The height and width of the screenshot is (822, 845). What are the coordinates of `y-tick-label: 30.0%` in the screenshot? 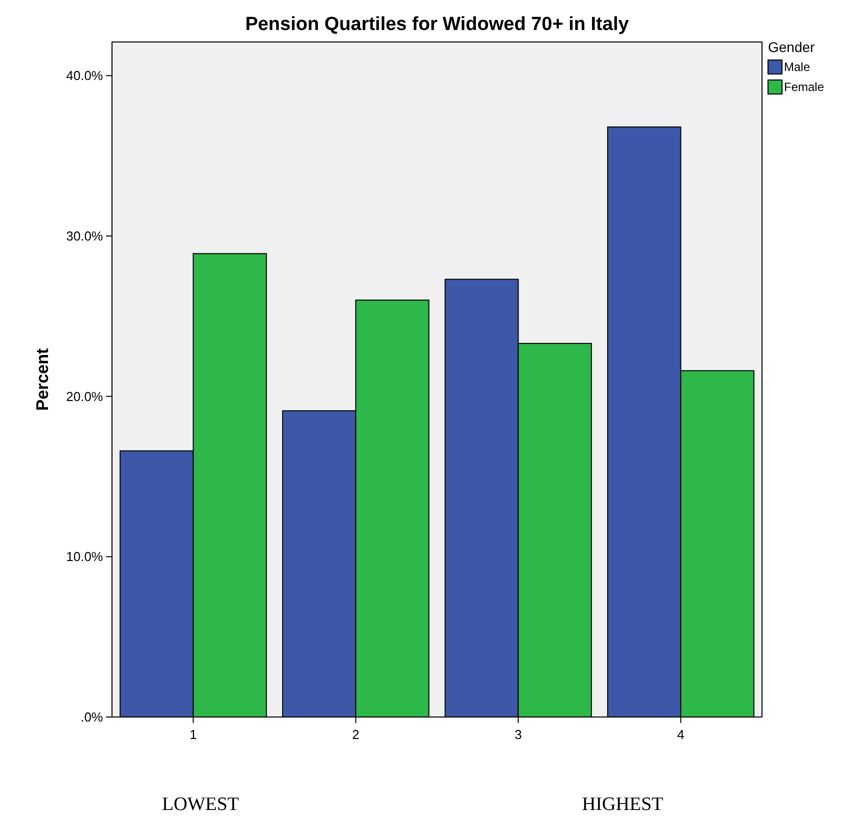 It's located at (85, 236).